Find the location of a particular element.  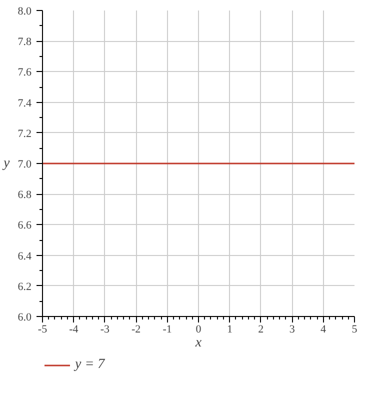

y-tick-label: 7.0 is located at coordinates (25, 164).